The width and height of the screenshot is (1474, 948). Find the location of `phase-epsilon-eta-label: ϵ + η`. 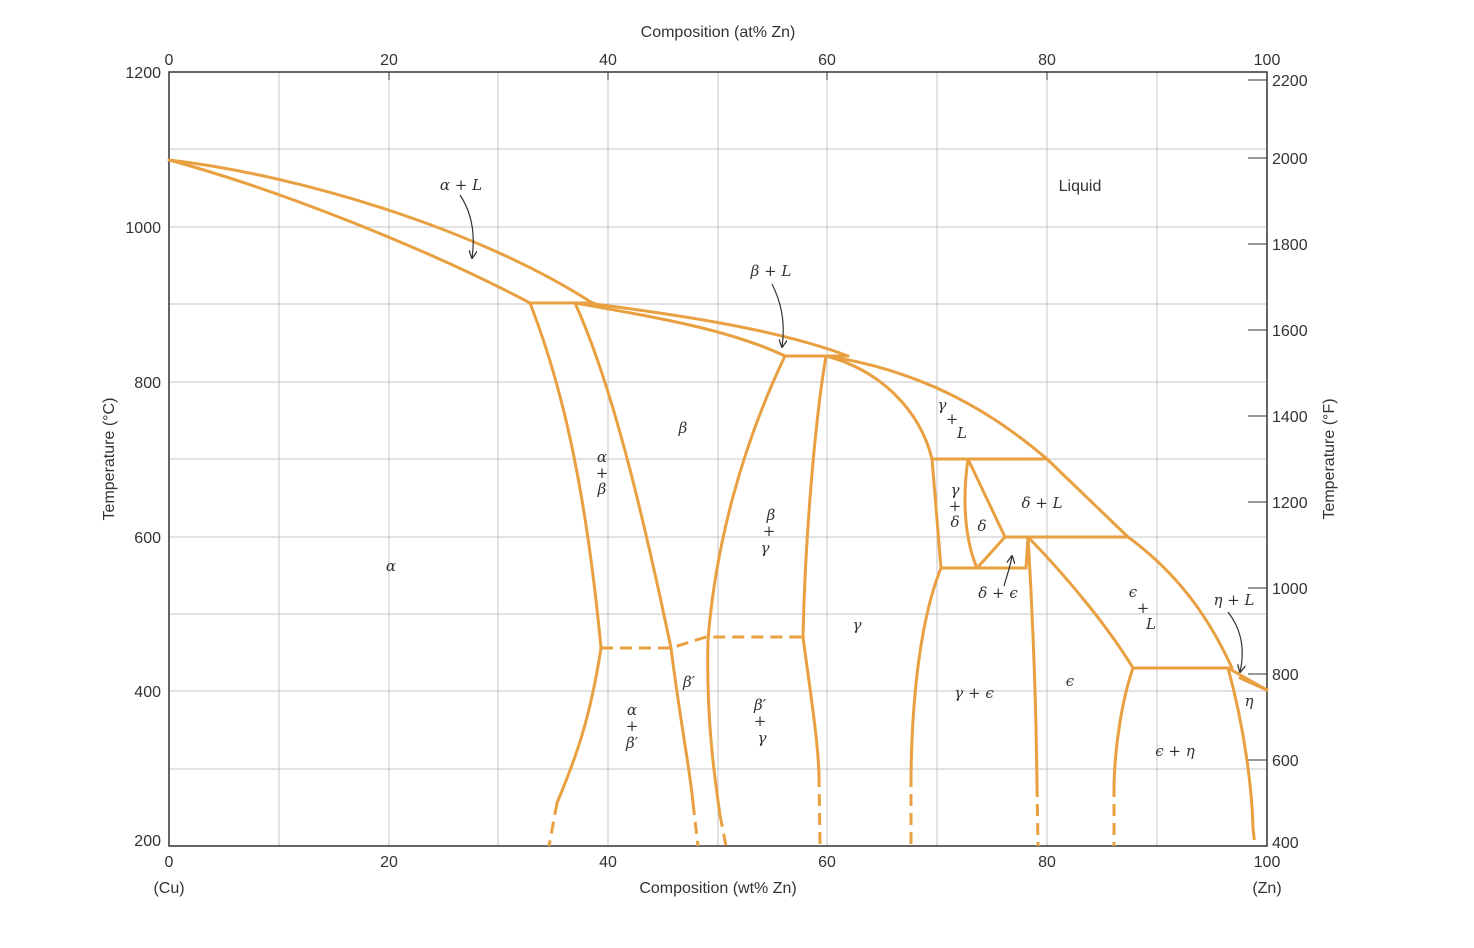

phase-epsilon-eta-label: ϵ + η is located at coordinates (1175, 751).